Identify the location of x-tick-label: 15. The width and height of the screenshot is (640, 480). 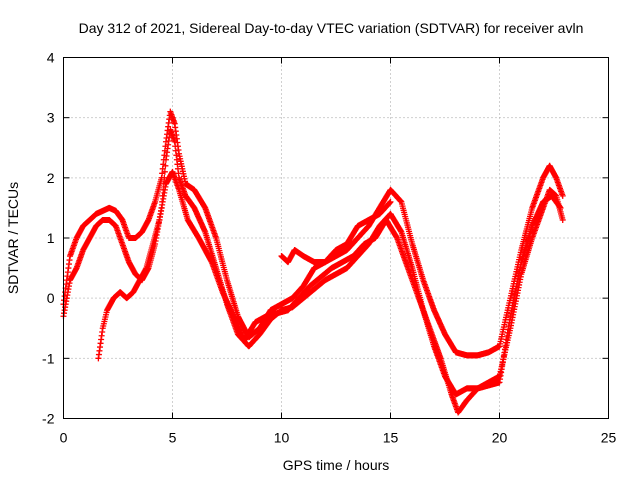
(391, 438).